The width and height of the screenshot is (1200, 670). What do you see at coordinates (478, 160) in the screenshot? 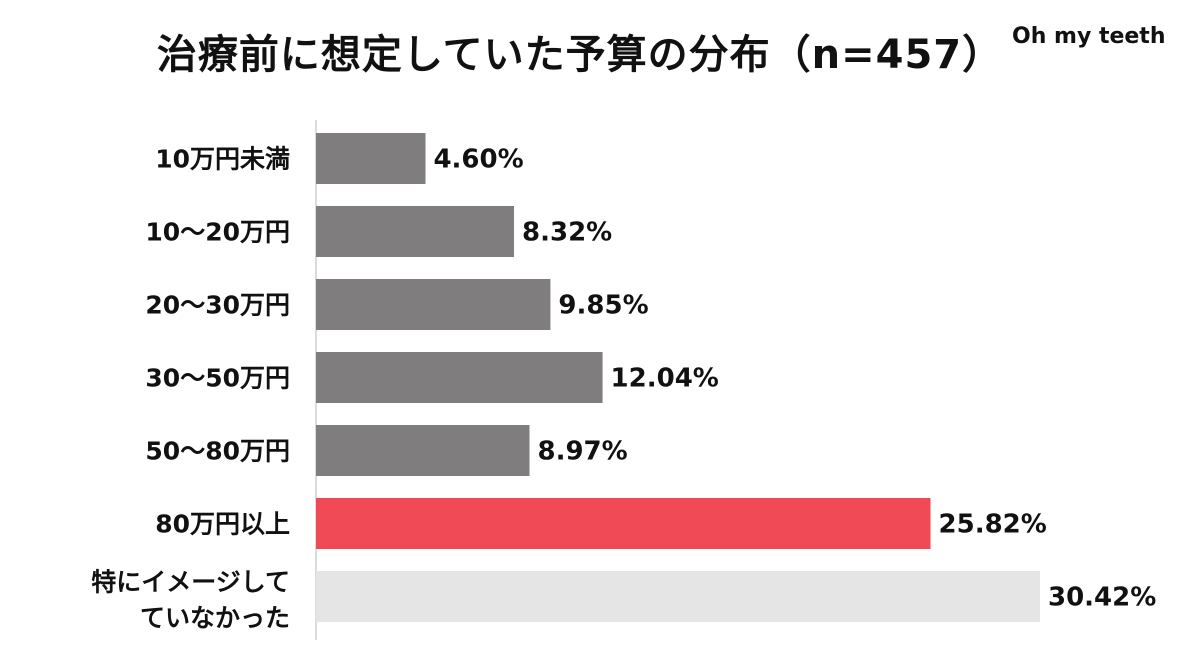
I see `value-label-0: 4.60%` at bounding box center [478, 160].